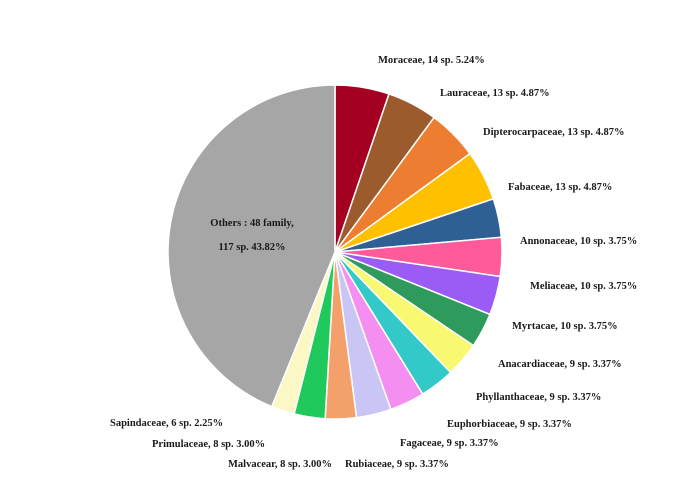 The height and width of the screenshot is (488, 695). Describe the element at coordinates (538, 397) in the screenshot. I see `pie-label-phyllanthaceae: Phyllanthaceae, 9 sp. 3.37%` at that location.